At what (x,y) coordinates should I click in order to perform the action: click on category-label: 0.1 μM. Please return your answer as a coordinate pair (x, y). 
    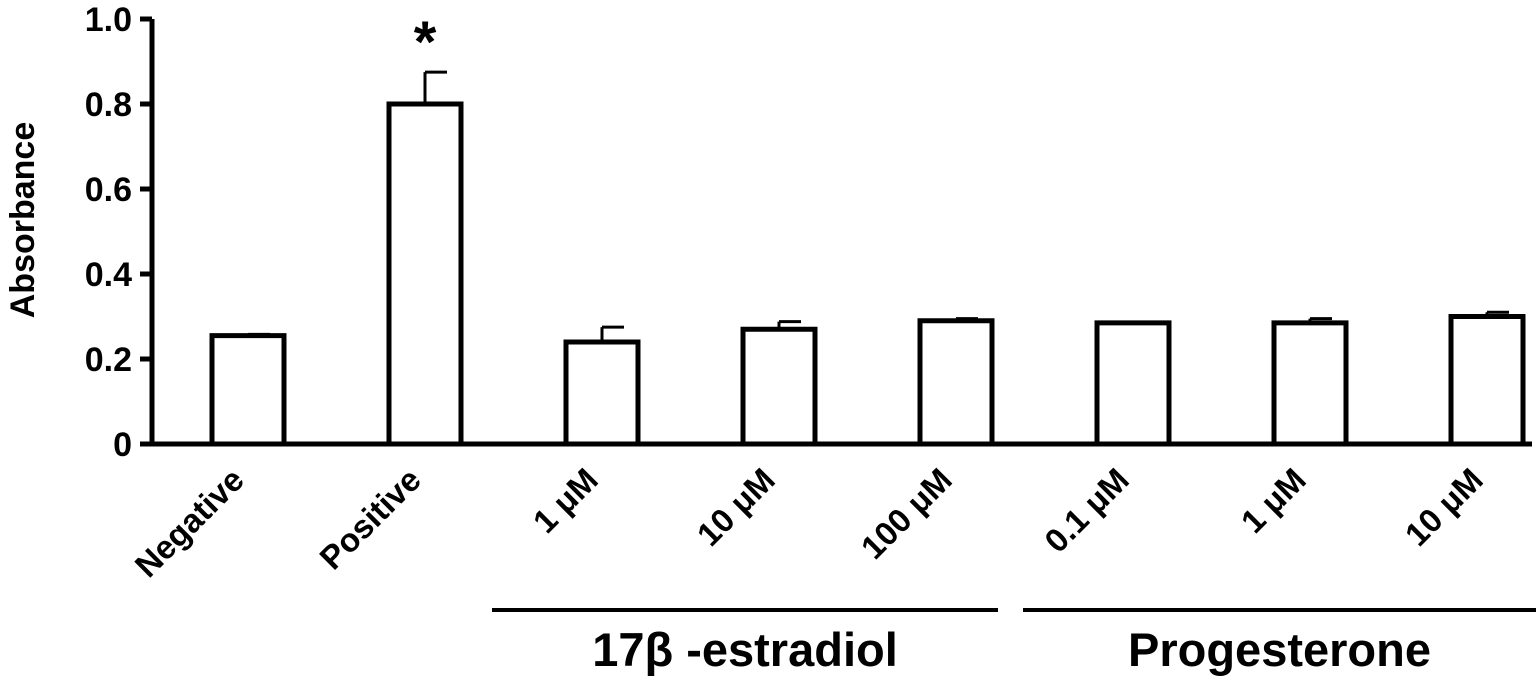
    Looking at the image, I should click on (1086, 510).